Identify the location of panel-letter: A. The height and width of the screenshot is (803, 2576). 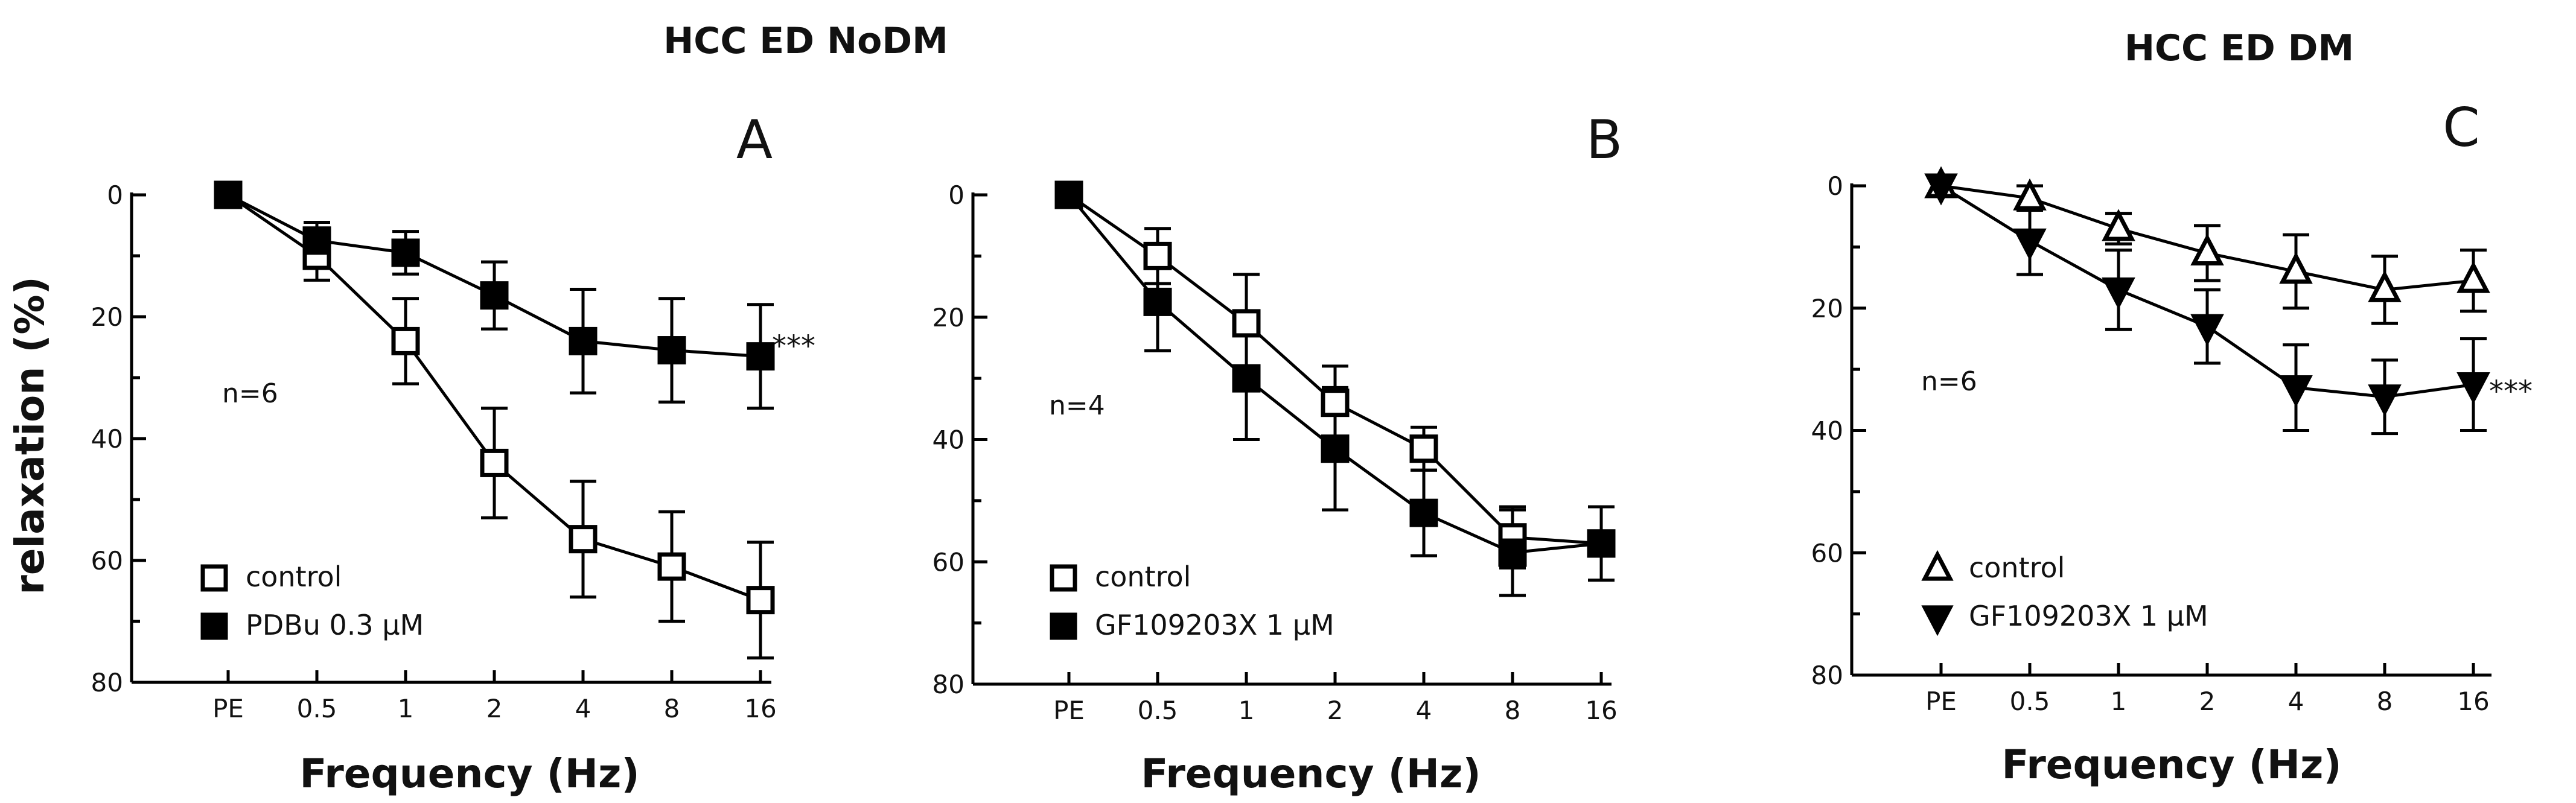
(754, 140).